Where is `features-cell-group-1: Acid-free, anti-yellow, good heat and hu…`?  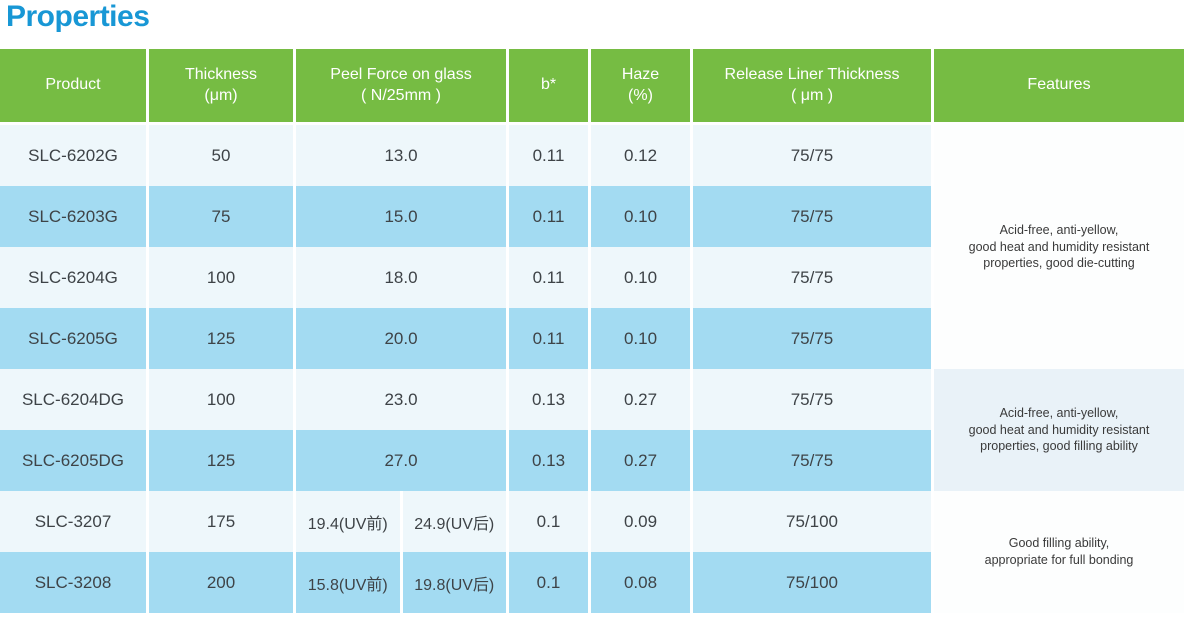 features-cell-group-1: Acid-free, anti-yellow, good heat and hu… is located at coordinates (1059, 247).